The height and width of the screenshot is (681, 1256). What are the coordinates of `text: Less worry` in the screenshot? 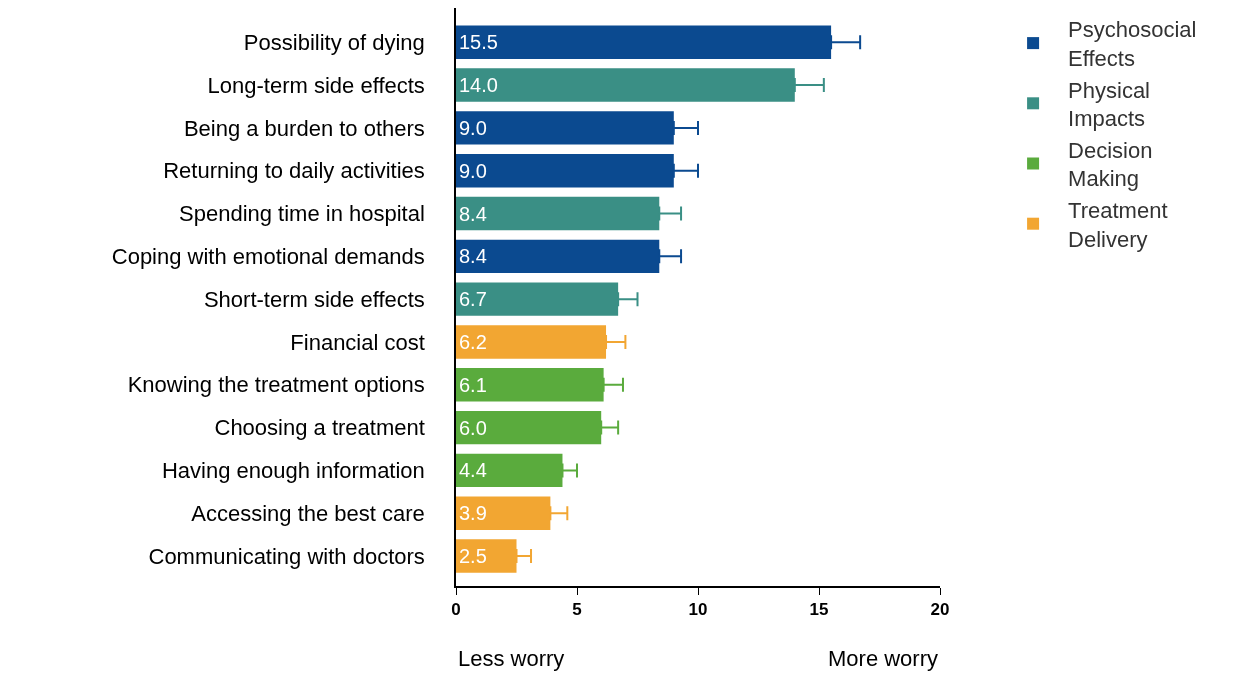 It's located at (511, 658).